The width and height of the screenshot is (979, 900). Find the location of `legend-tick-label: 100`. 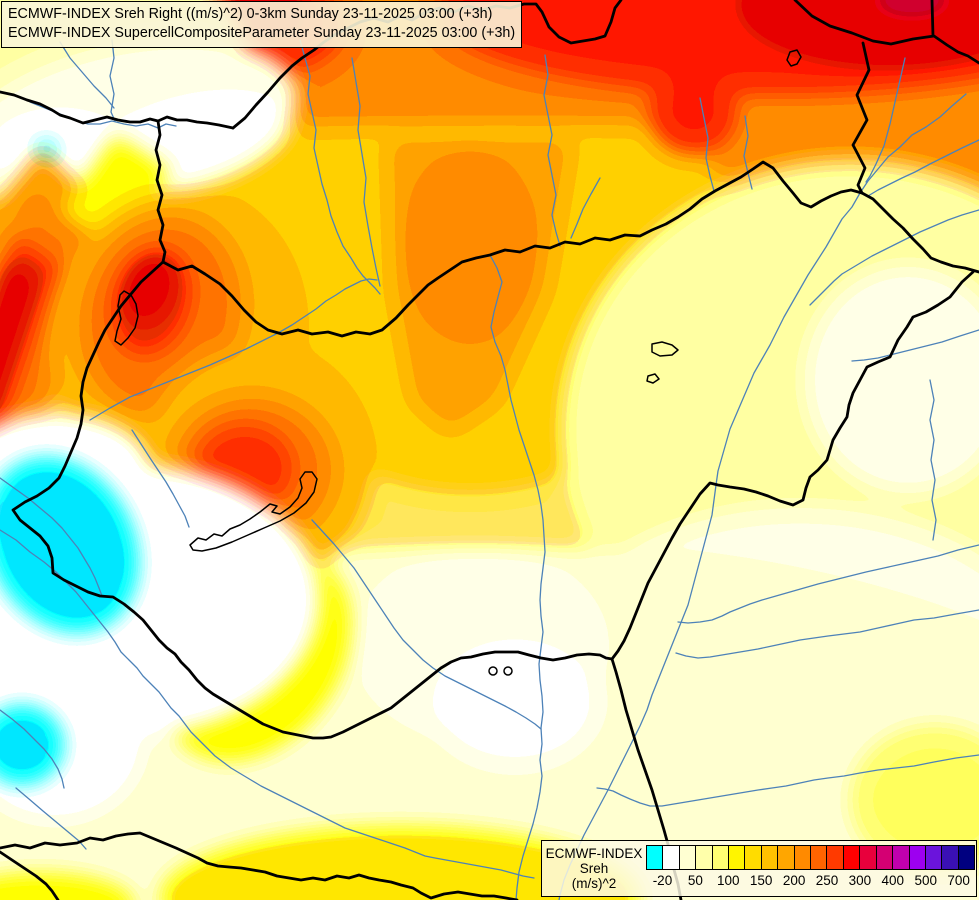

legend-tick-label: 100 is located at coordinates (728, 880).